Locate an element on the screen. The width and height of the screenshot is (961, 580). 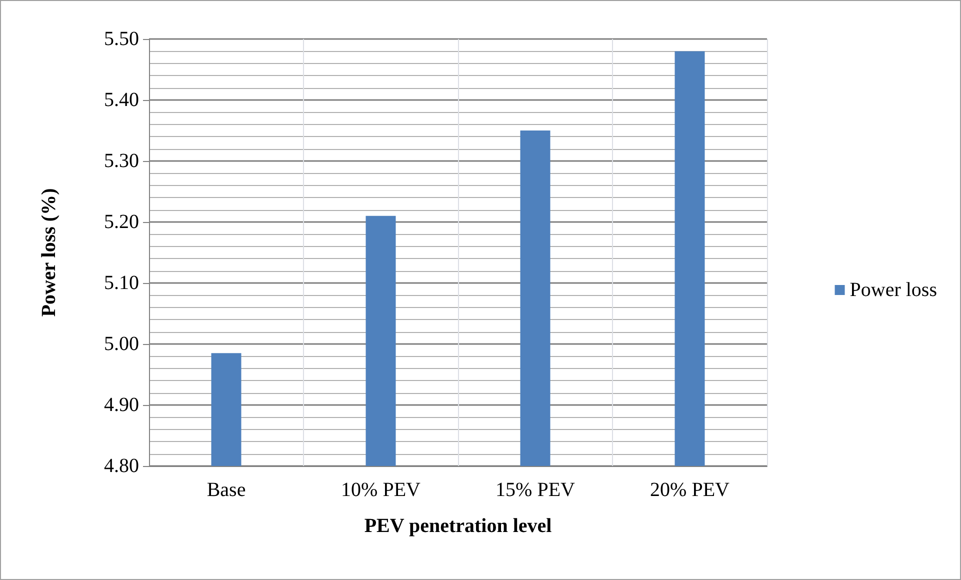
y-tick-label: 5.50 is located at coordinates (121, 39).